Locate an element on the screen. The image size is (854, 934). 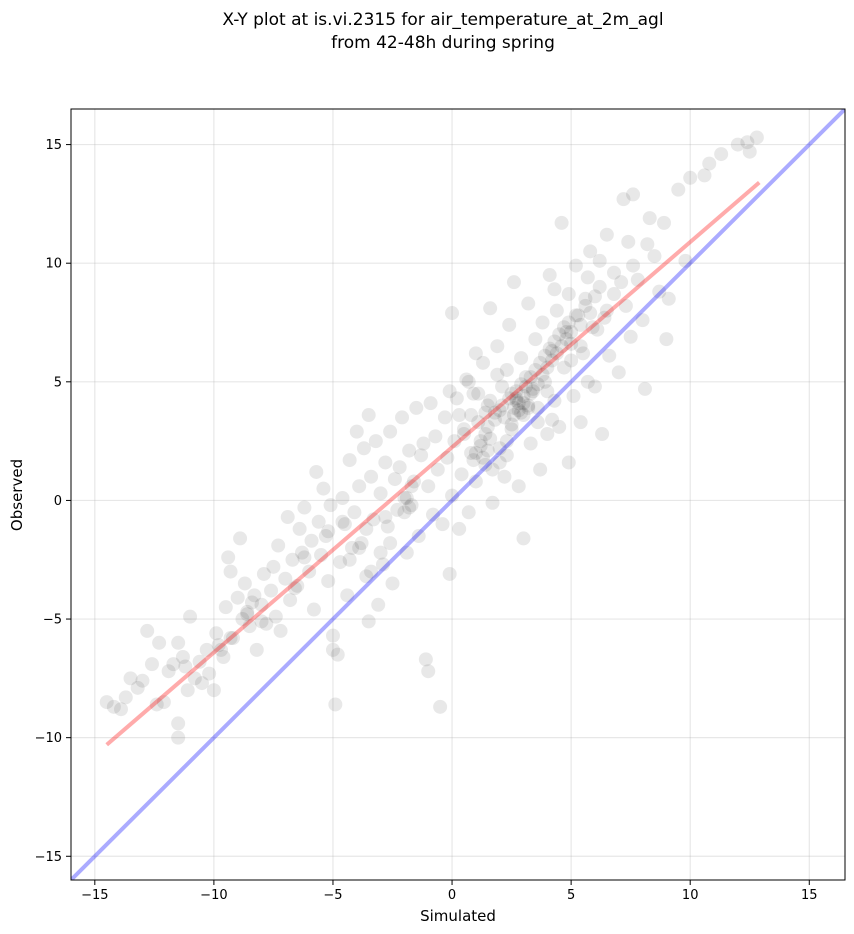
y-tick-label: −15 is located at coordinates (48, 857).